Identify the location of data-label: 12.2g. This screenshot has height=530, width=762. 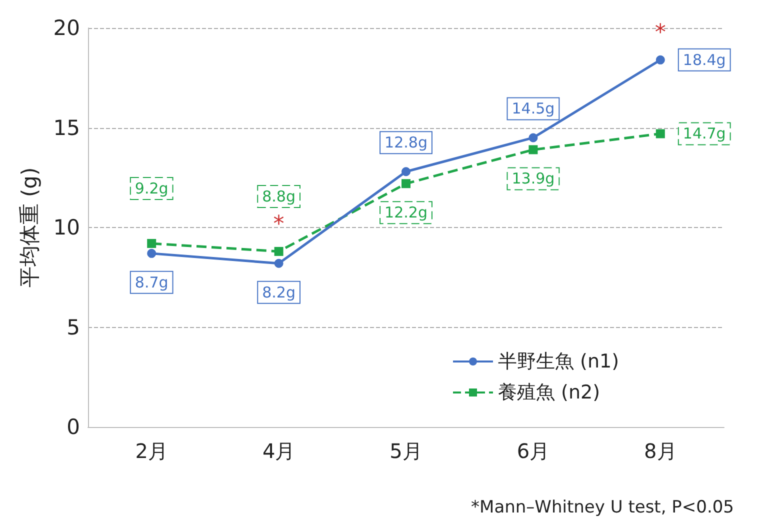
(406, 213).